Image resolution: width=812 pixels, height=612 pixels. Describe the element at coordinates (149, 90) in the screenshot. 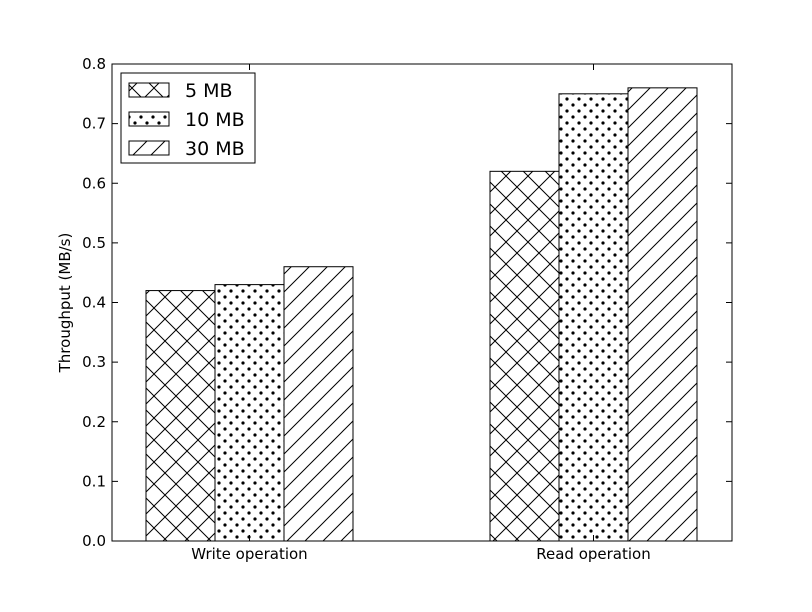

I see `legend-swatch-5-mb` at that location.